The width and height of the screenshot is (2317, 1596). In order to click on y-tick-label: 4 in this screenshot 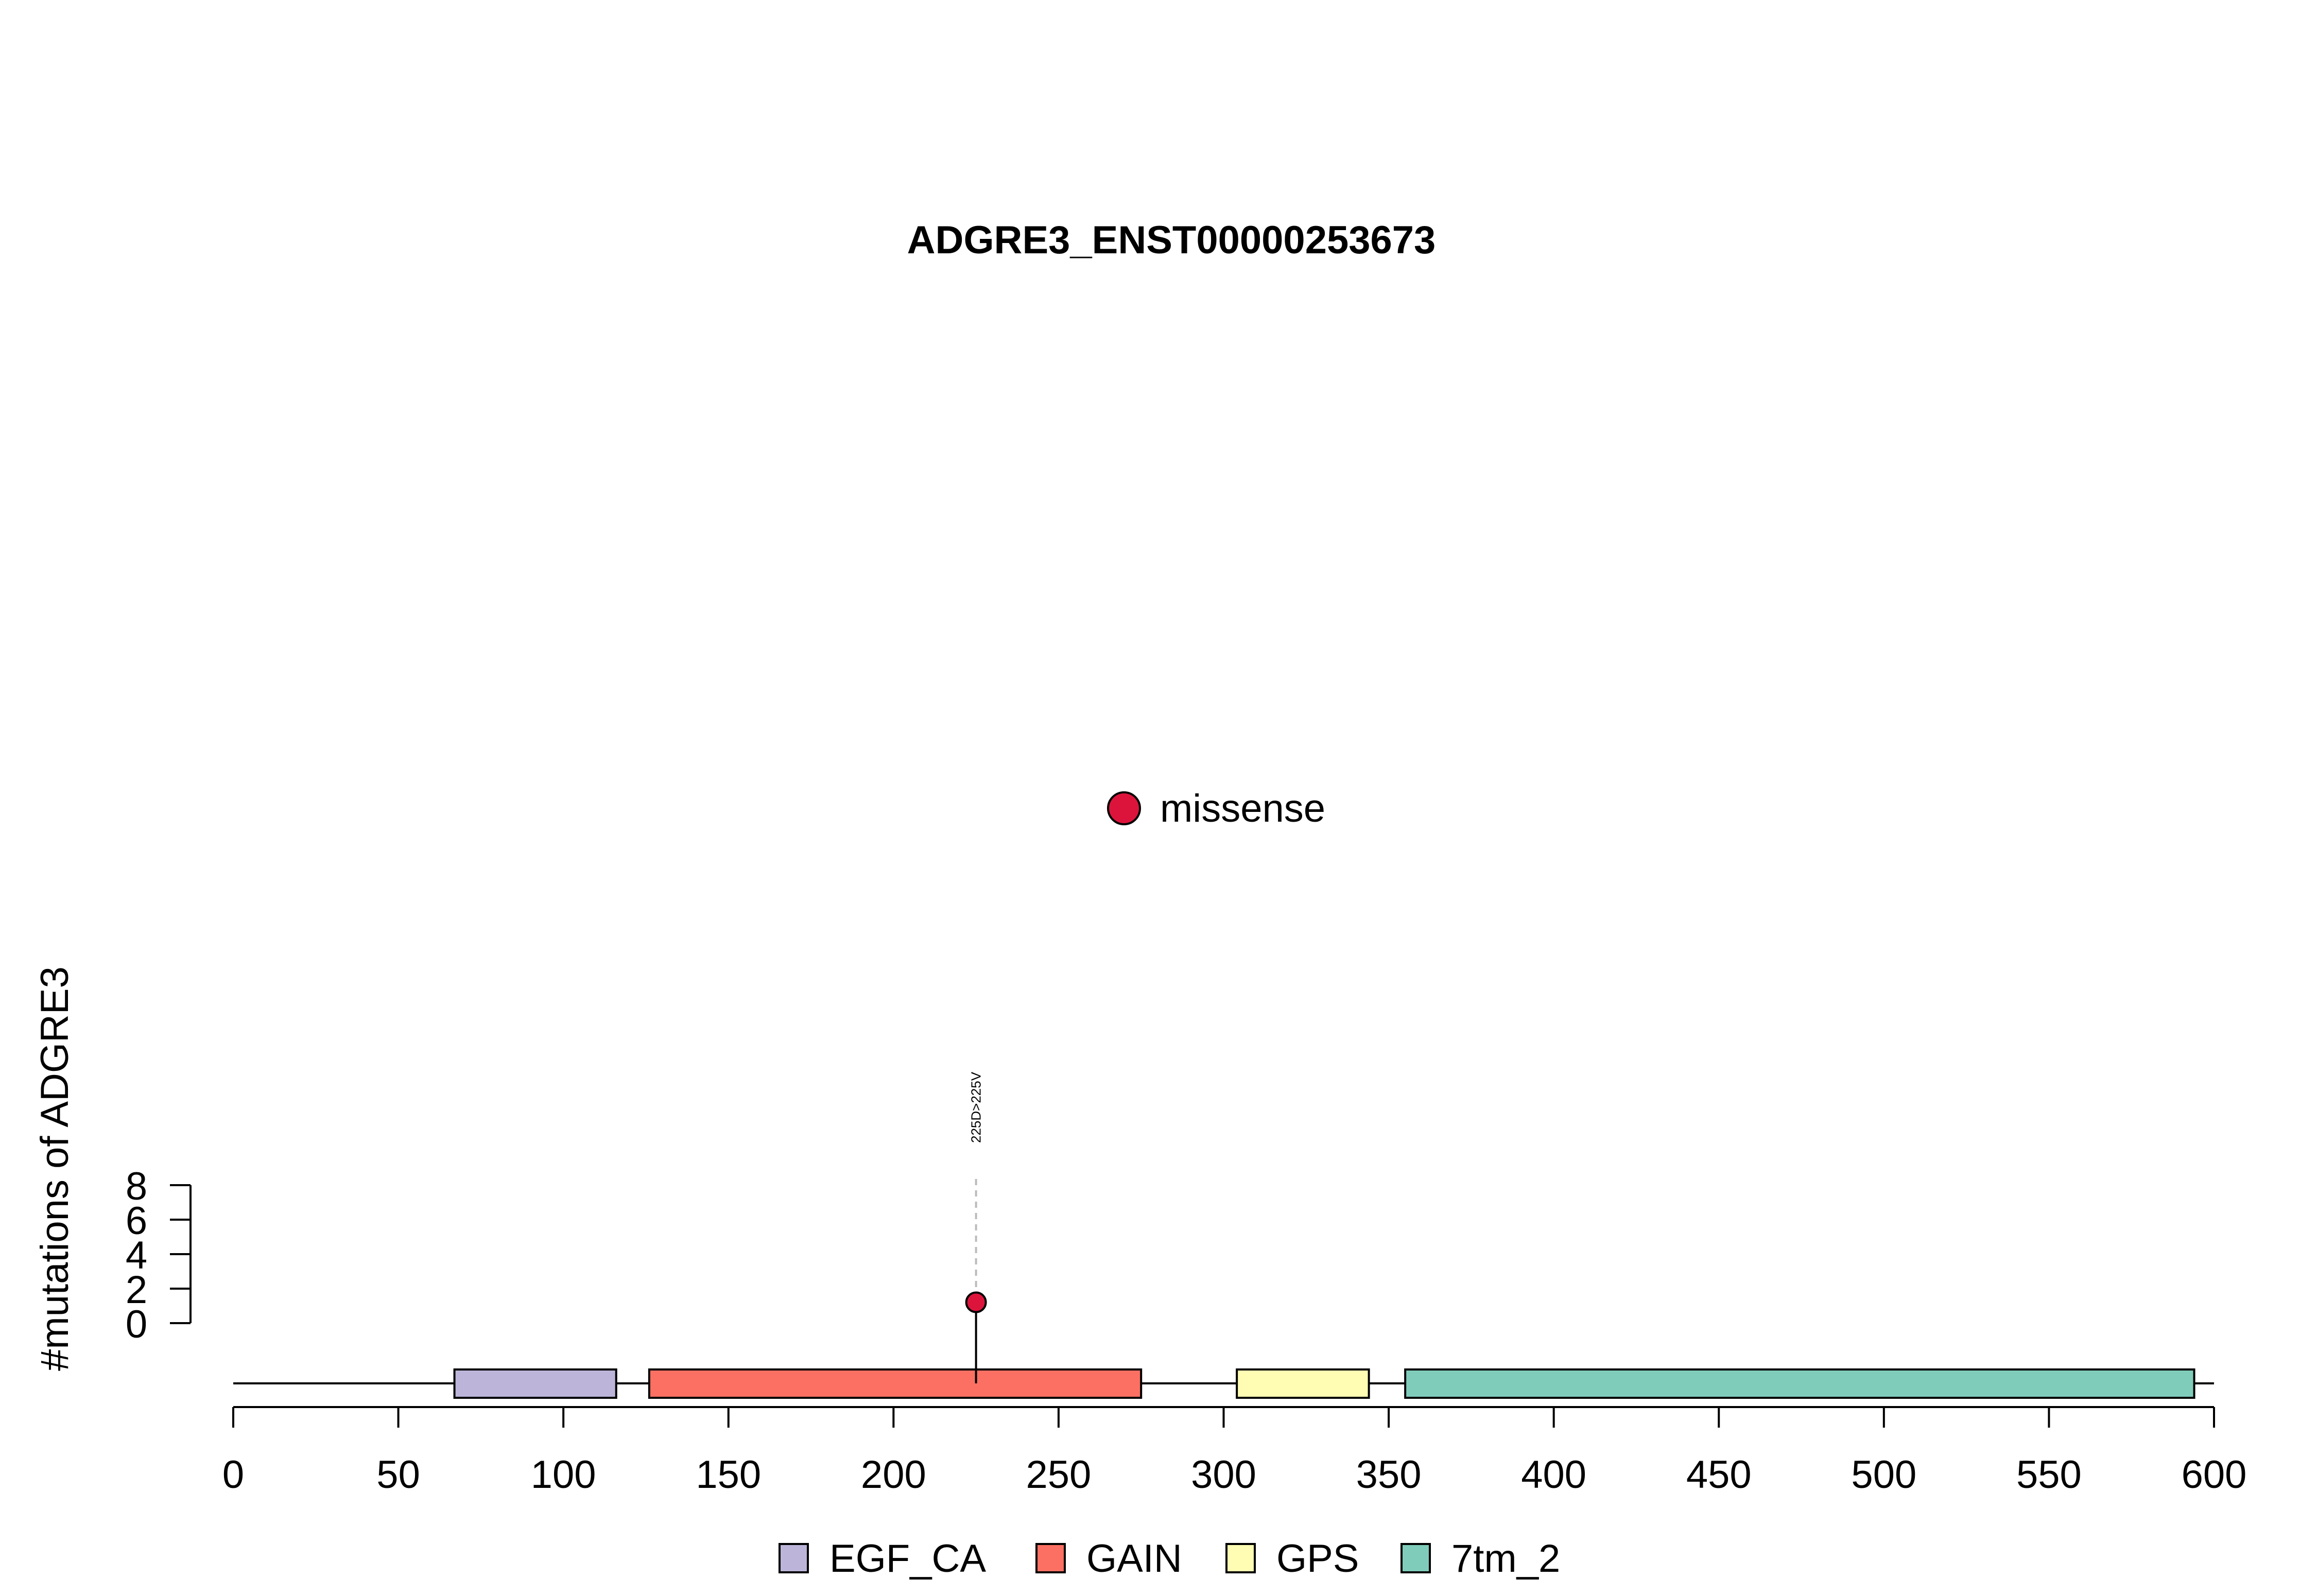, I will do `click(136, 1255)`.